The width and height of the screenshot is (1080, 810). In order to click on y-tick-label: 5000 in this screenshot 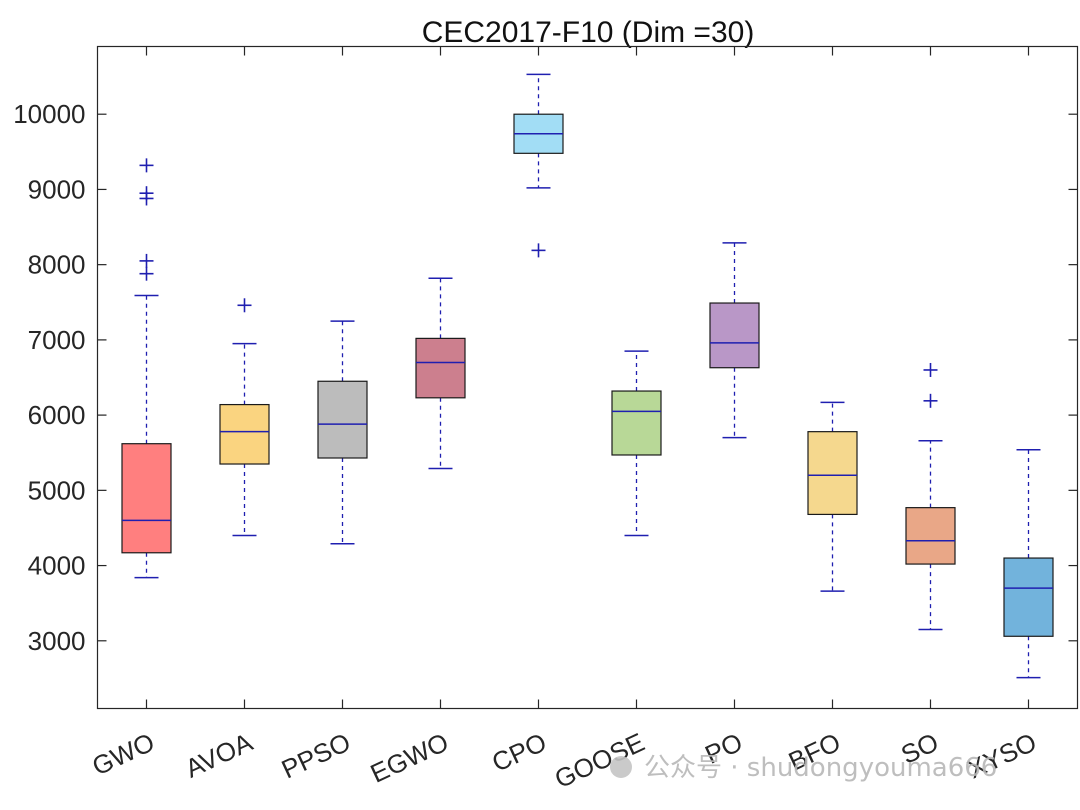, I will do `click(57, 490)`.